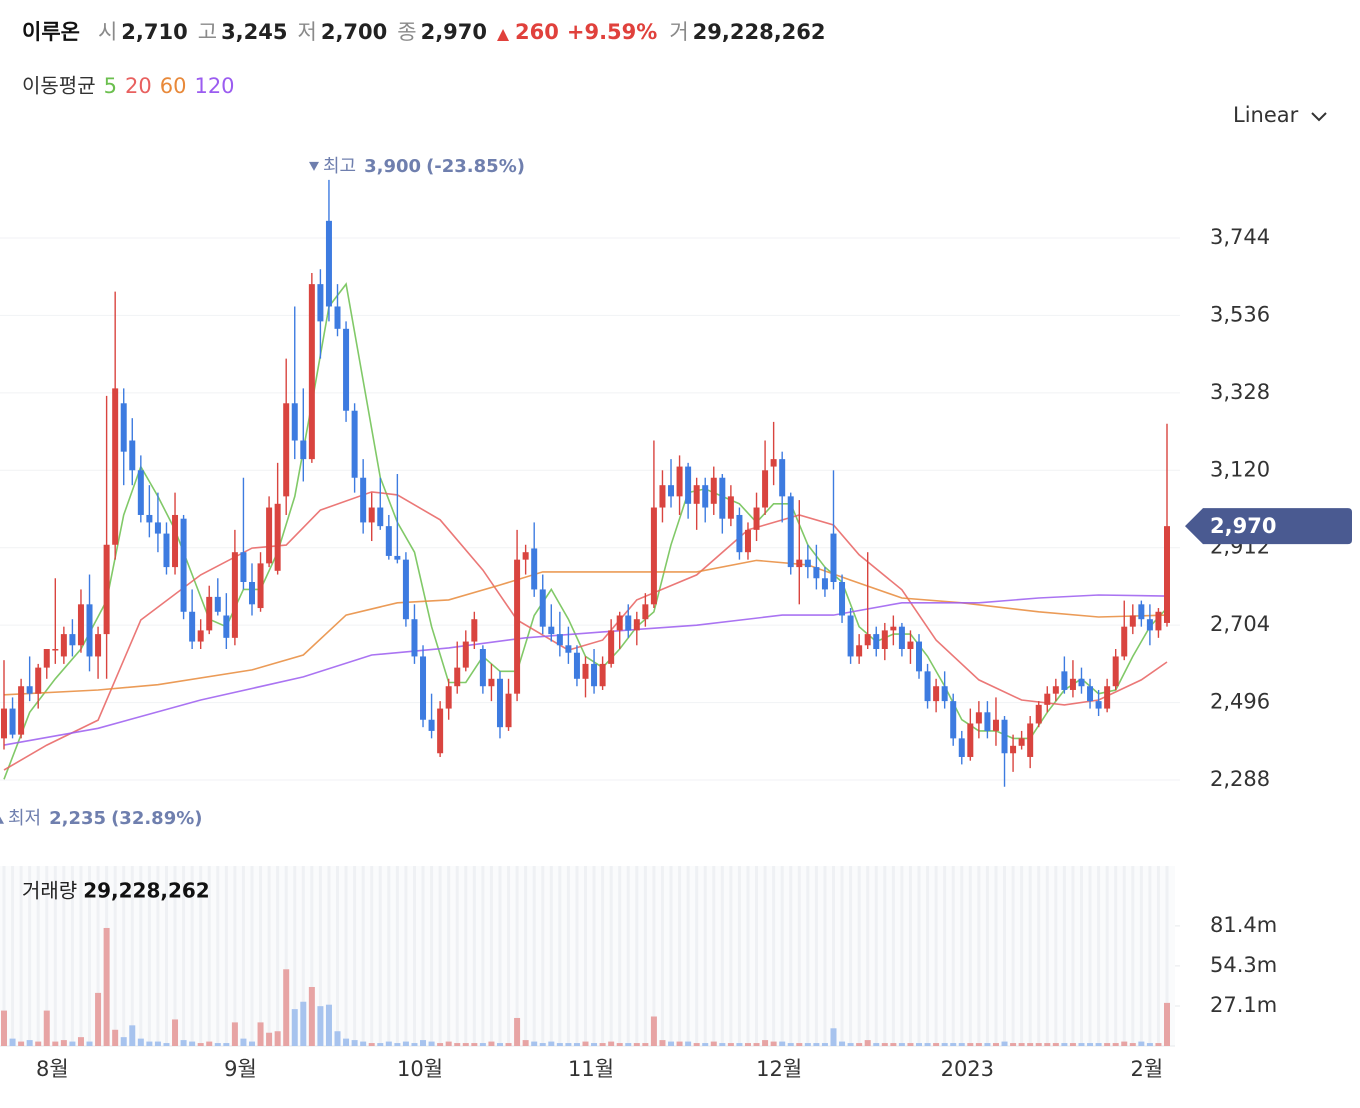 The image size is (1360, 1108). Describe the element at coordinates (1240, 392) in the screenshot. I see `y-tick-label: 3,328` at that location.